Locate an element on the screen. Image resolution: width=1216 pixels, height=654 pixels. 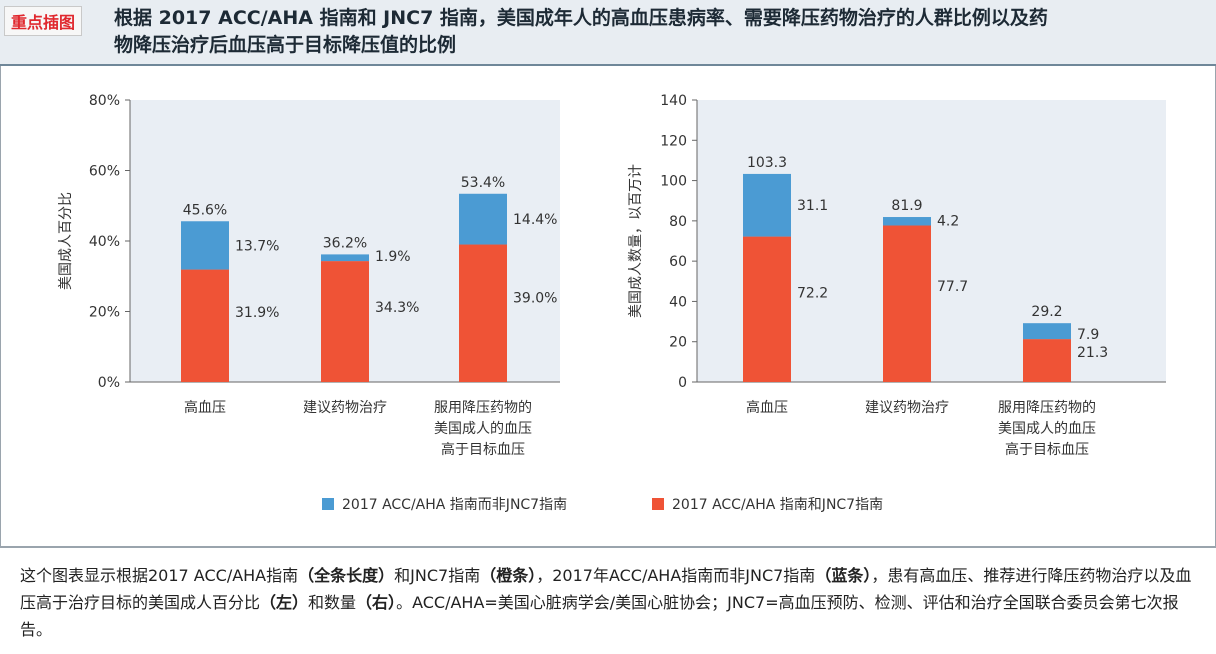
right-orange-segment-label: 21.3 is located at coordinates (1092, 353).